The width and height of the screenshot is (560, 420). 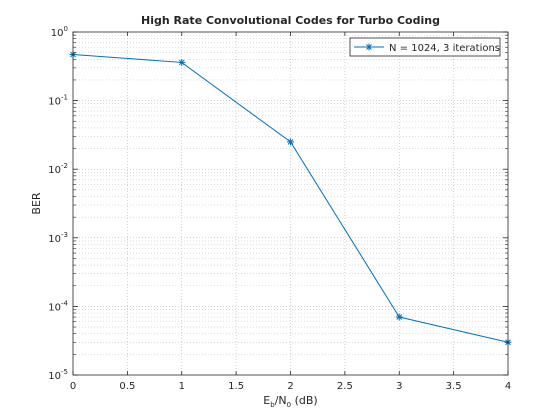 What do you see at coordinates (508, 386) in the screenshot?
I see `x-tick-label: 4` at bounding box center [508, 386].